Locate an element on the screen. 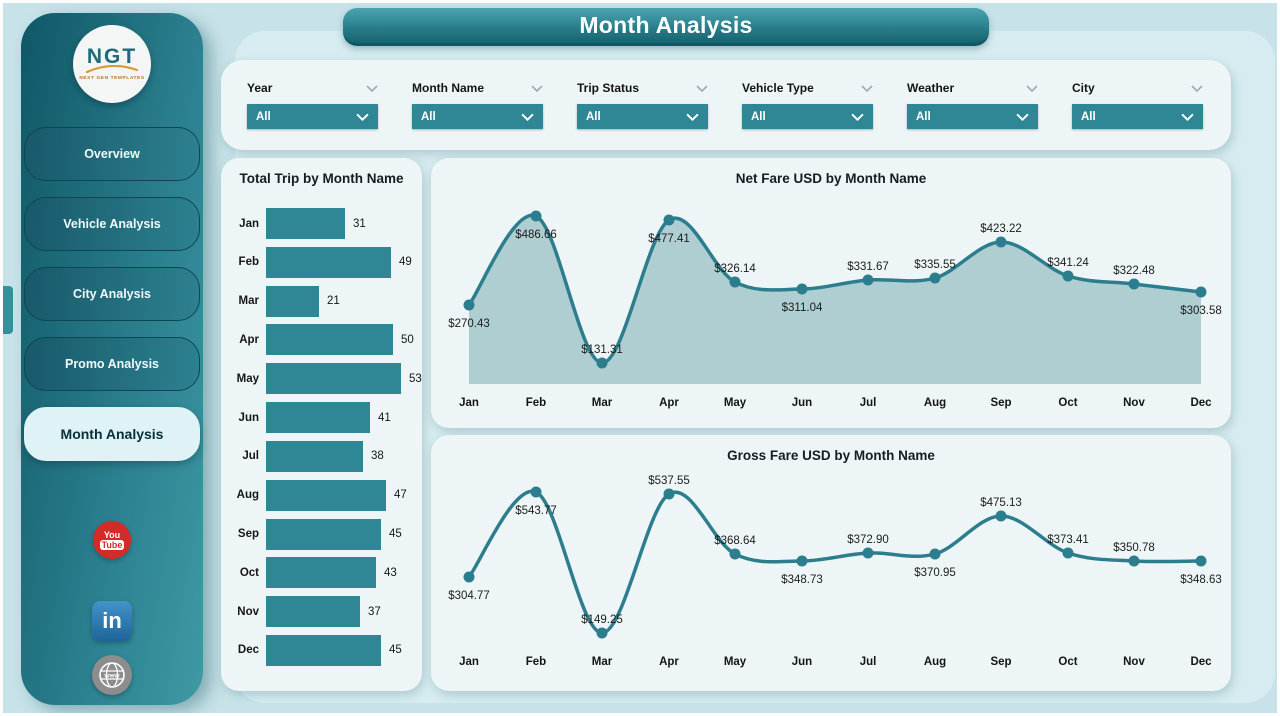 The height and width of the screenshot is (716, 1280). ngt-logo: NGT NEXT GEN TEMPLATES is located at coordinates (112, 64).